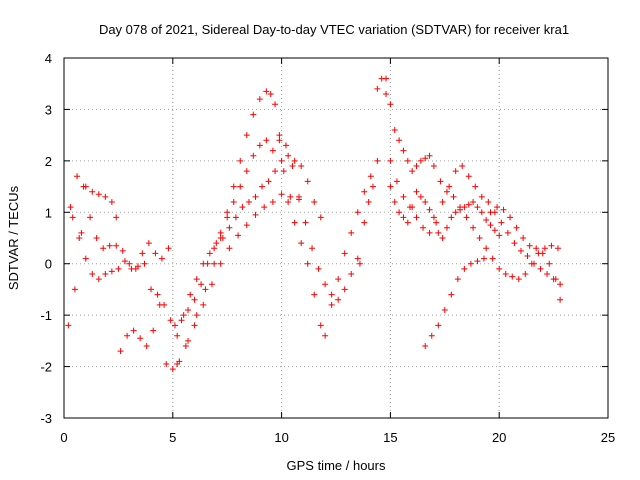  What do you see at coordinates (46, 367) in the screenshot?
I see `y-tick-label: -2` at bounding box center [46, 367].